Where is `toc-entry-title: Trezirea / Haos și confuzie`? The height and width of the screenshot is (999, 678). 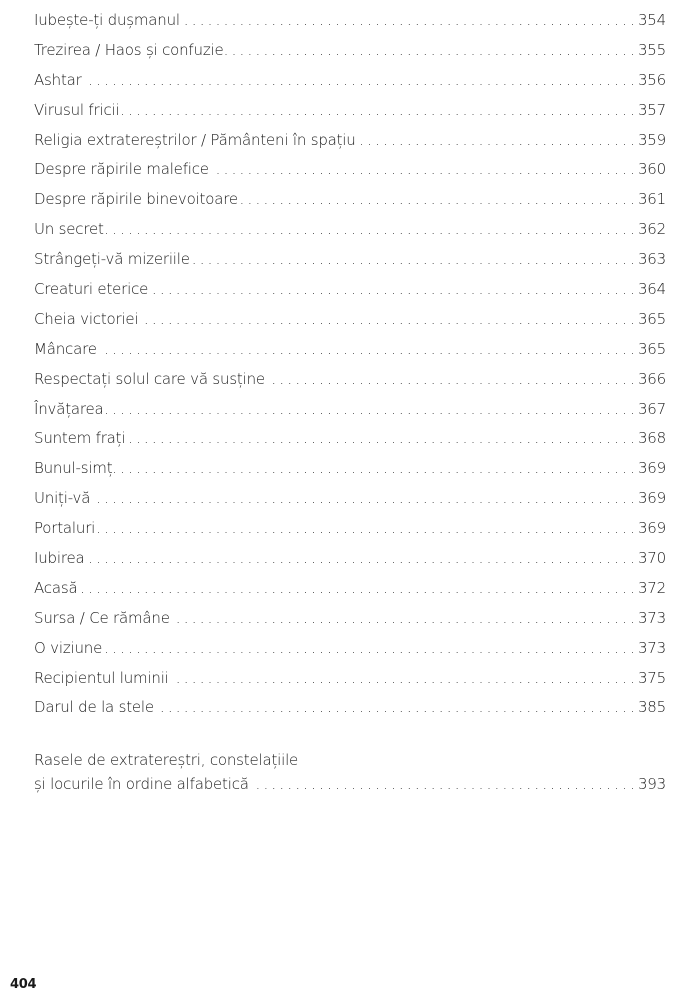
toc-entry-title: Trezirea / Haos și confuzie is located at coordinates (129, 49).